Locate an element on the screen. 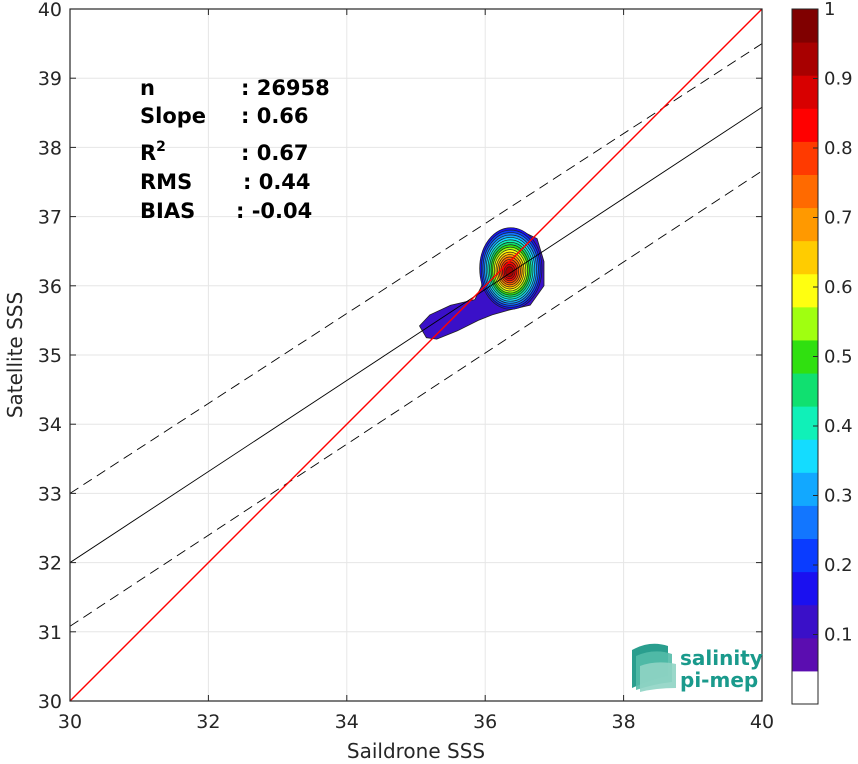  colorbar-tick-label: 1 is located at coordinates (829, 10).